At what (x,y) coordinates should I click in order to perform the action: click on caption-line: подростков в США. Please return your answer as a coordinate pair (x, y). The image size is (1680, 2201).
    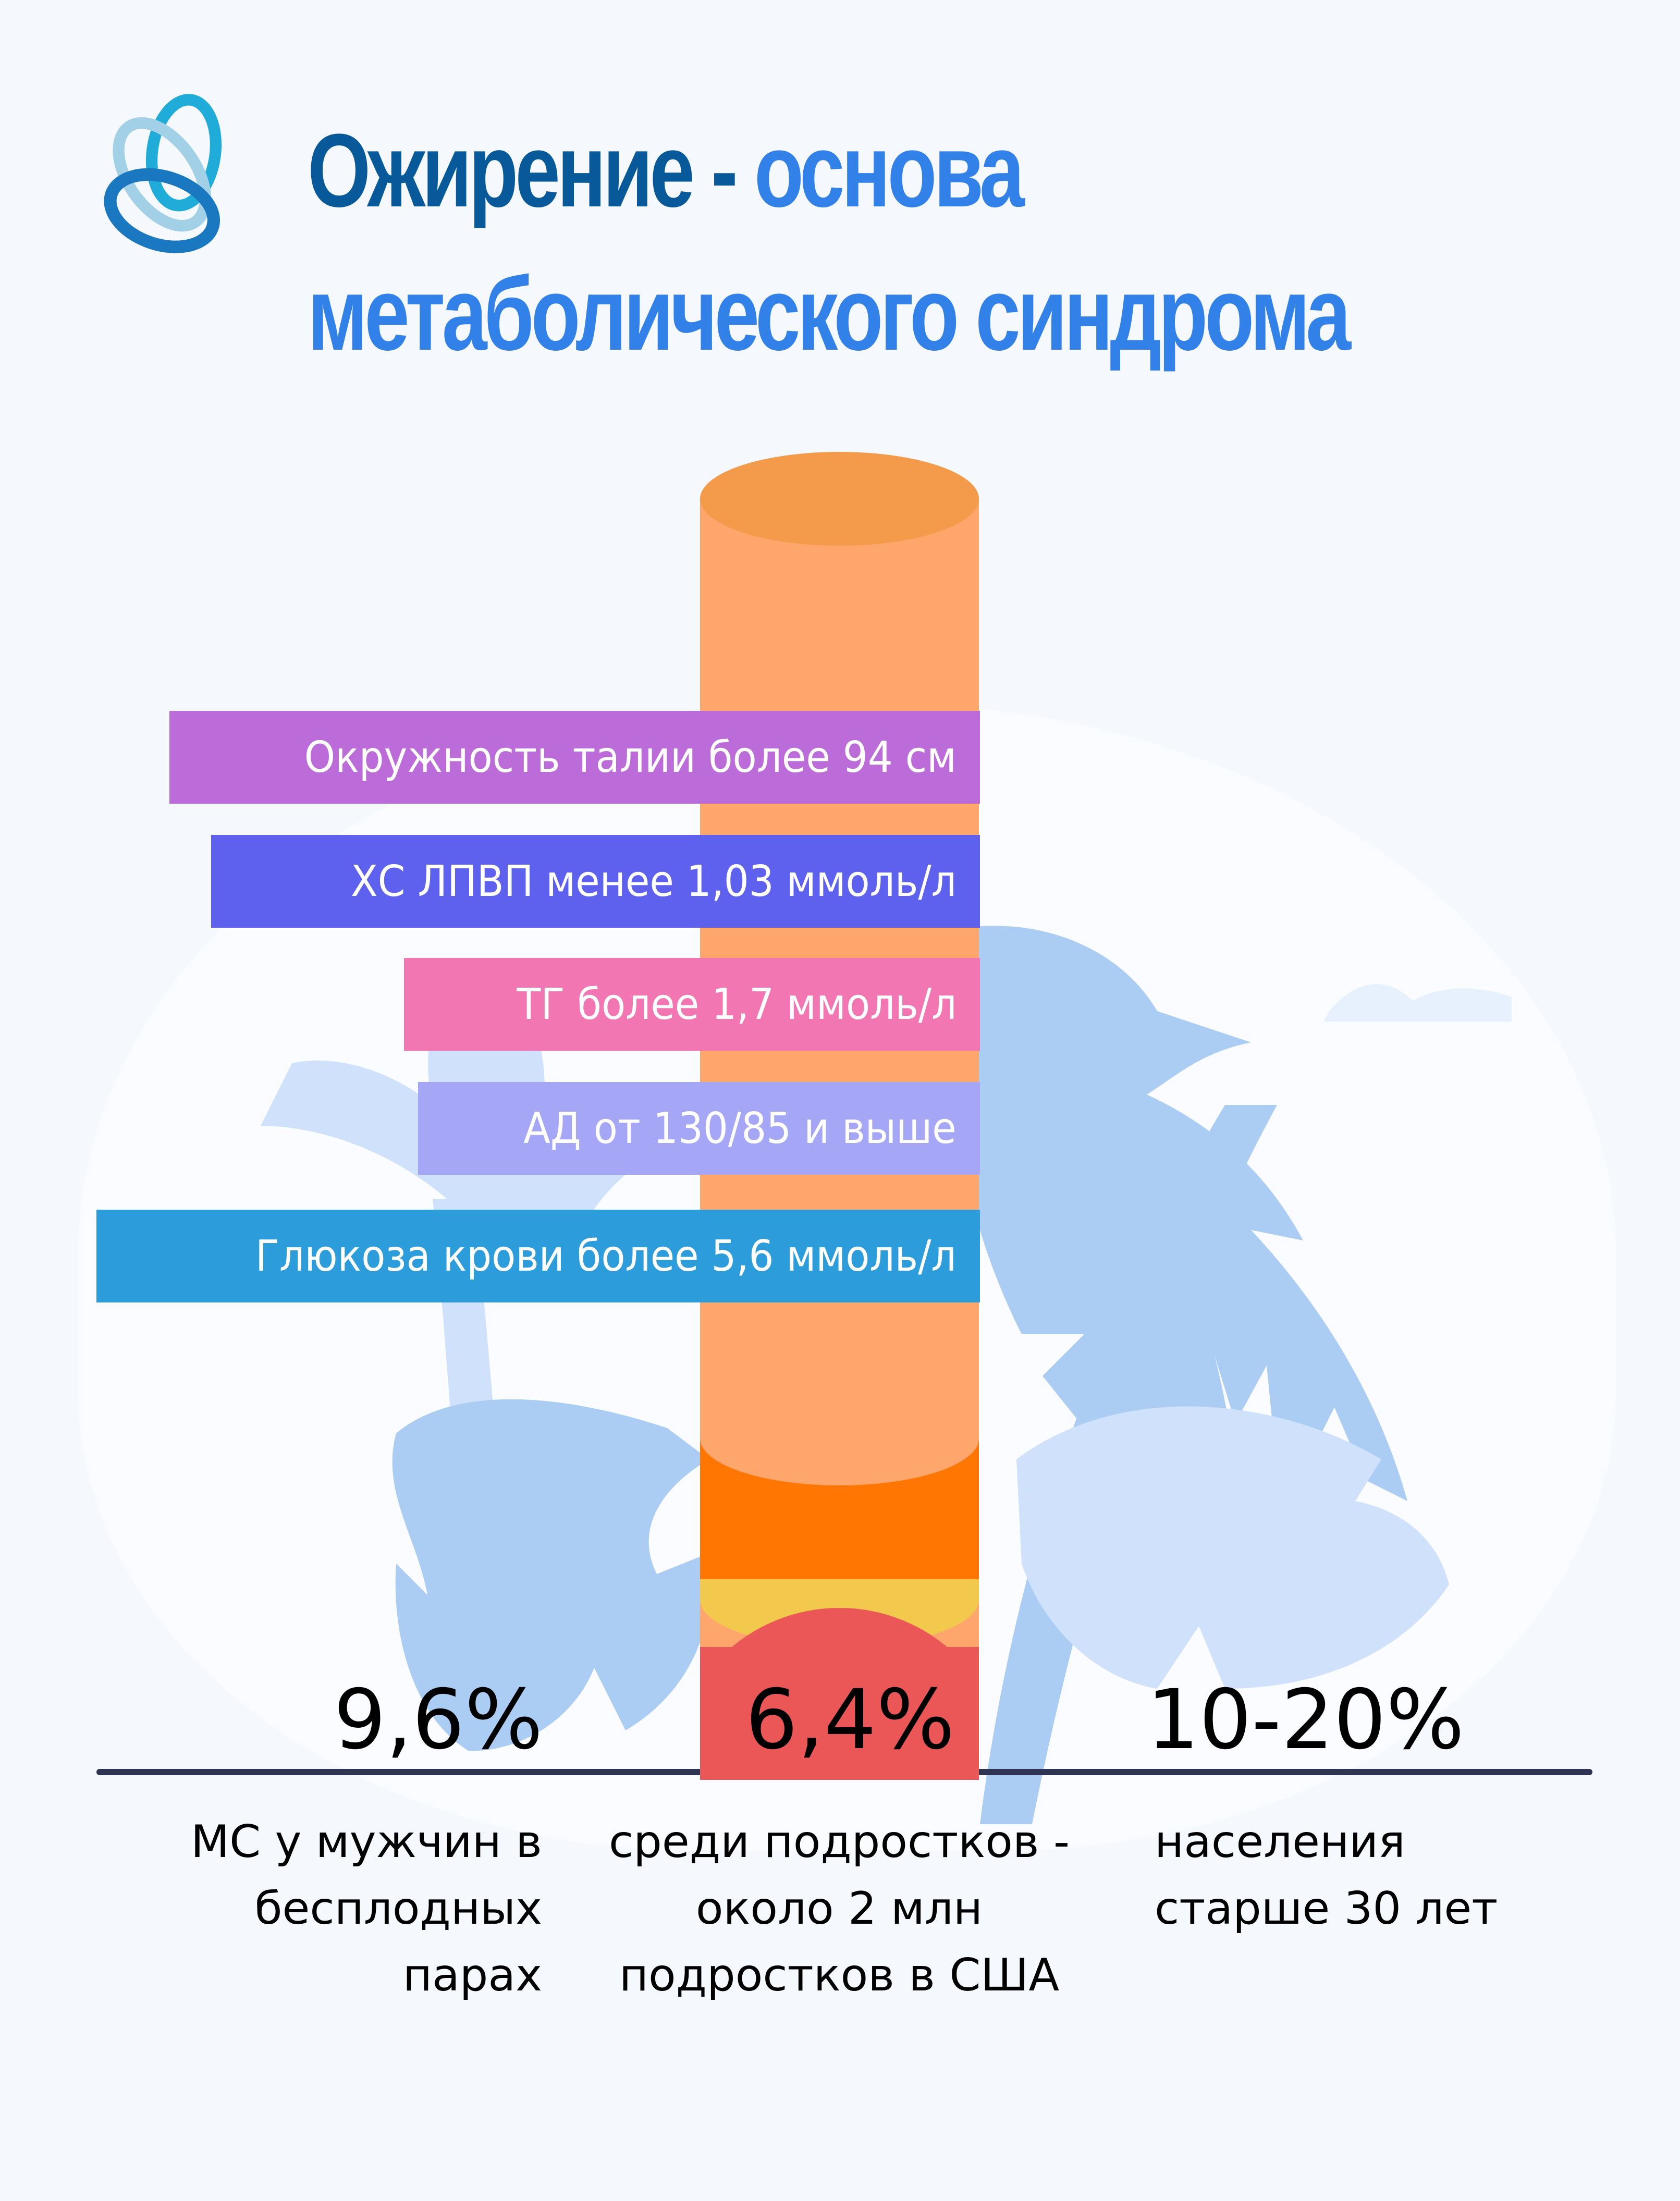
    Looking at the image, I should click on (839, 1975).